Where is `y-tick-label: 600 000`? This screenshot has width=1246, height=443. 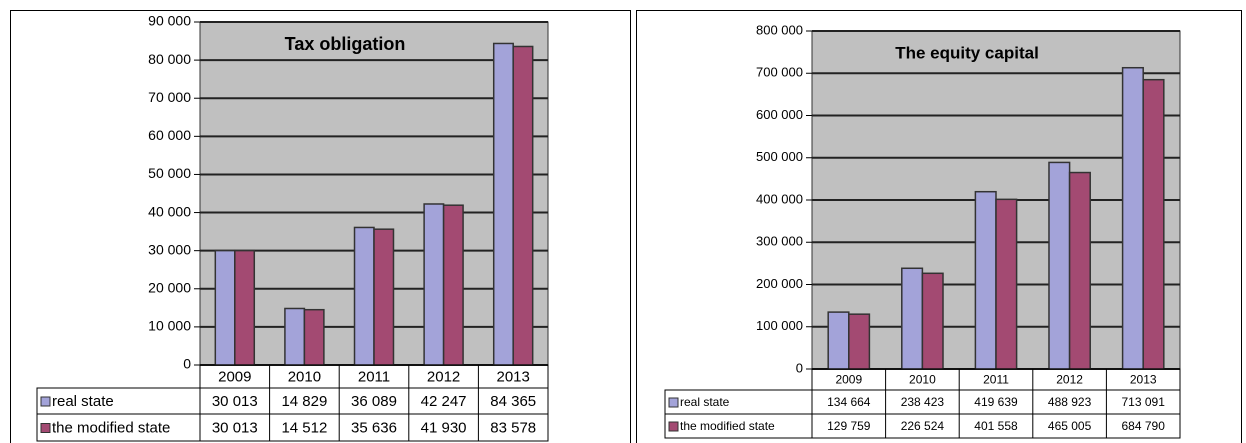 y-tick-label: 600 000 is located at coordinates (779, 114).